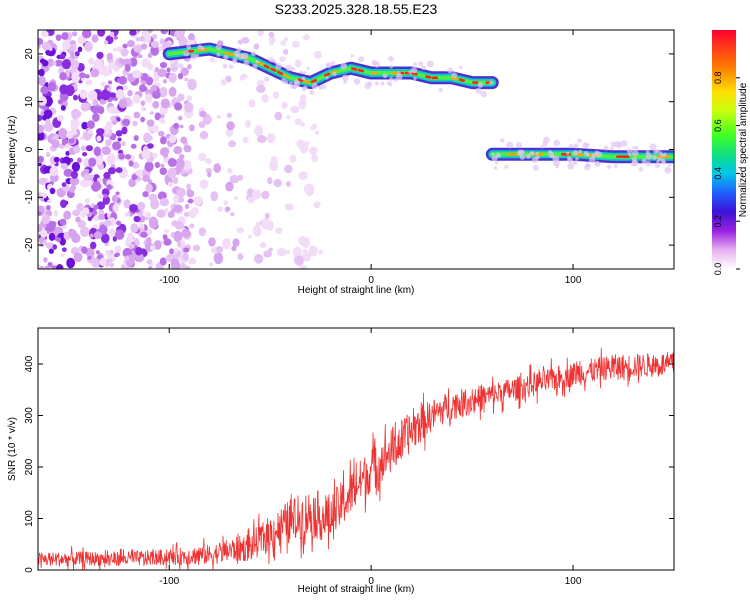 The width and height of the screenshot is (750, 600). I want to click on spectrogram-y-label: Frequency (Hz), so click(12, 150).